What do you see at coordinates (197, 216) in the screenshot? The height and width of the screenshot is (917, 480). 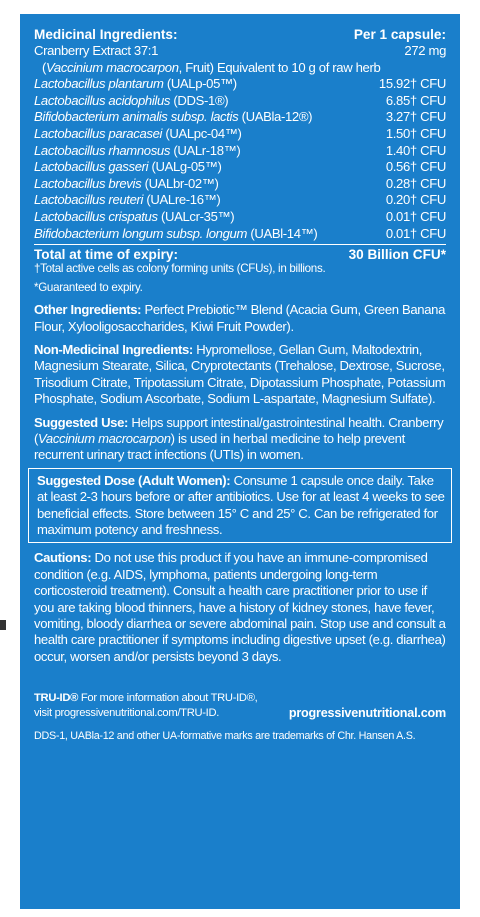 I see `strain-code: (UALcr-35™)` at bounding box center [197, 216].